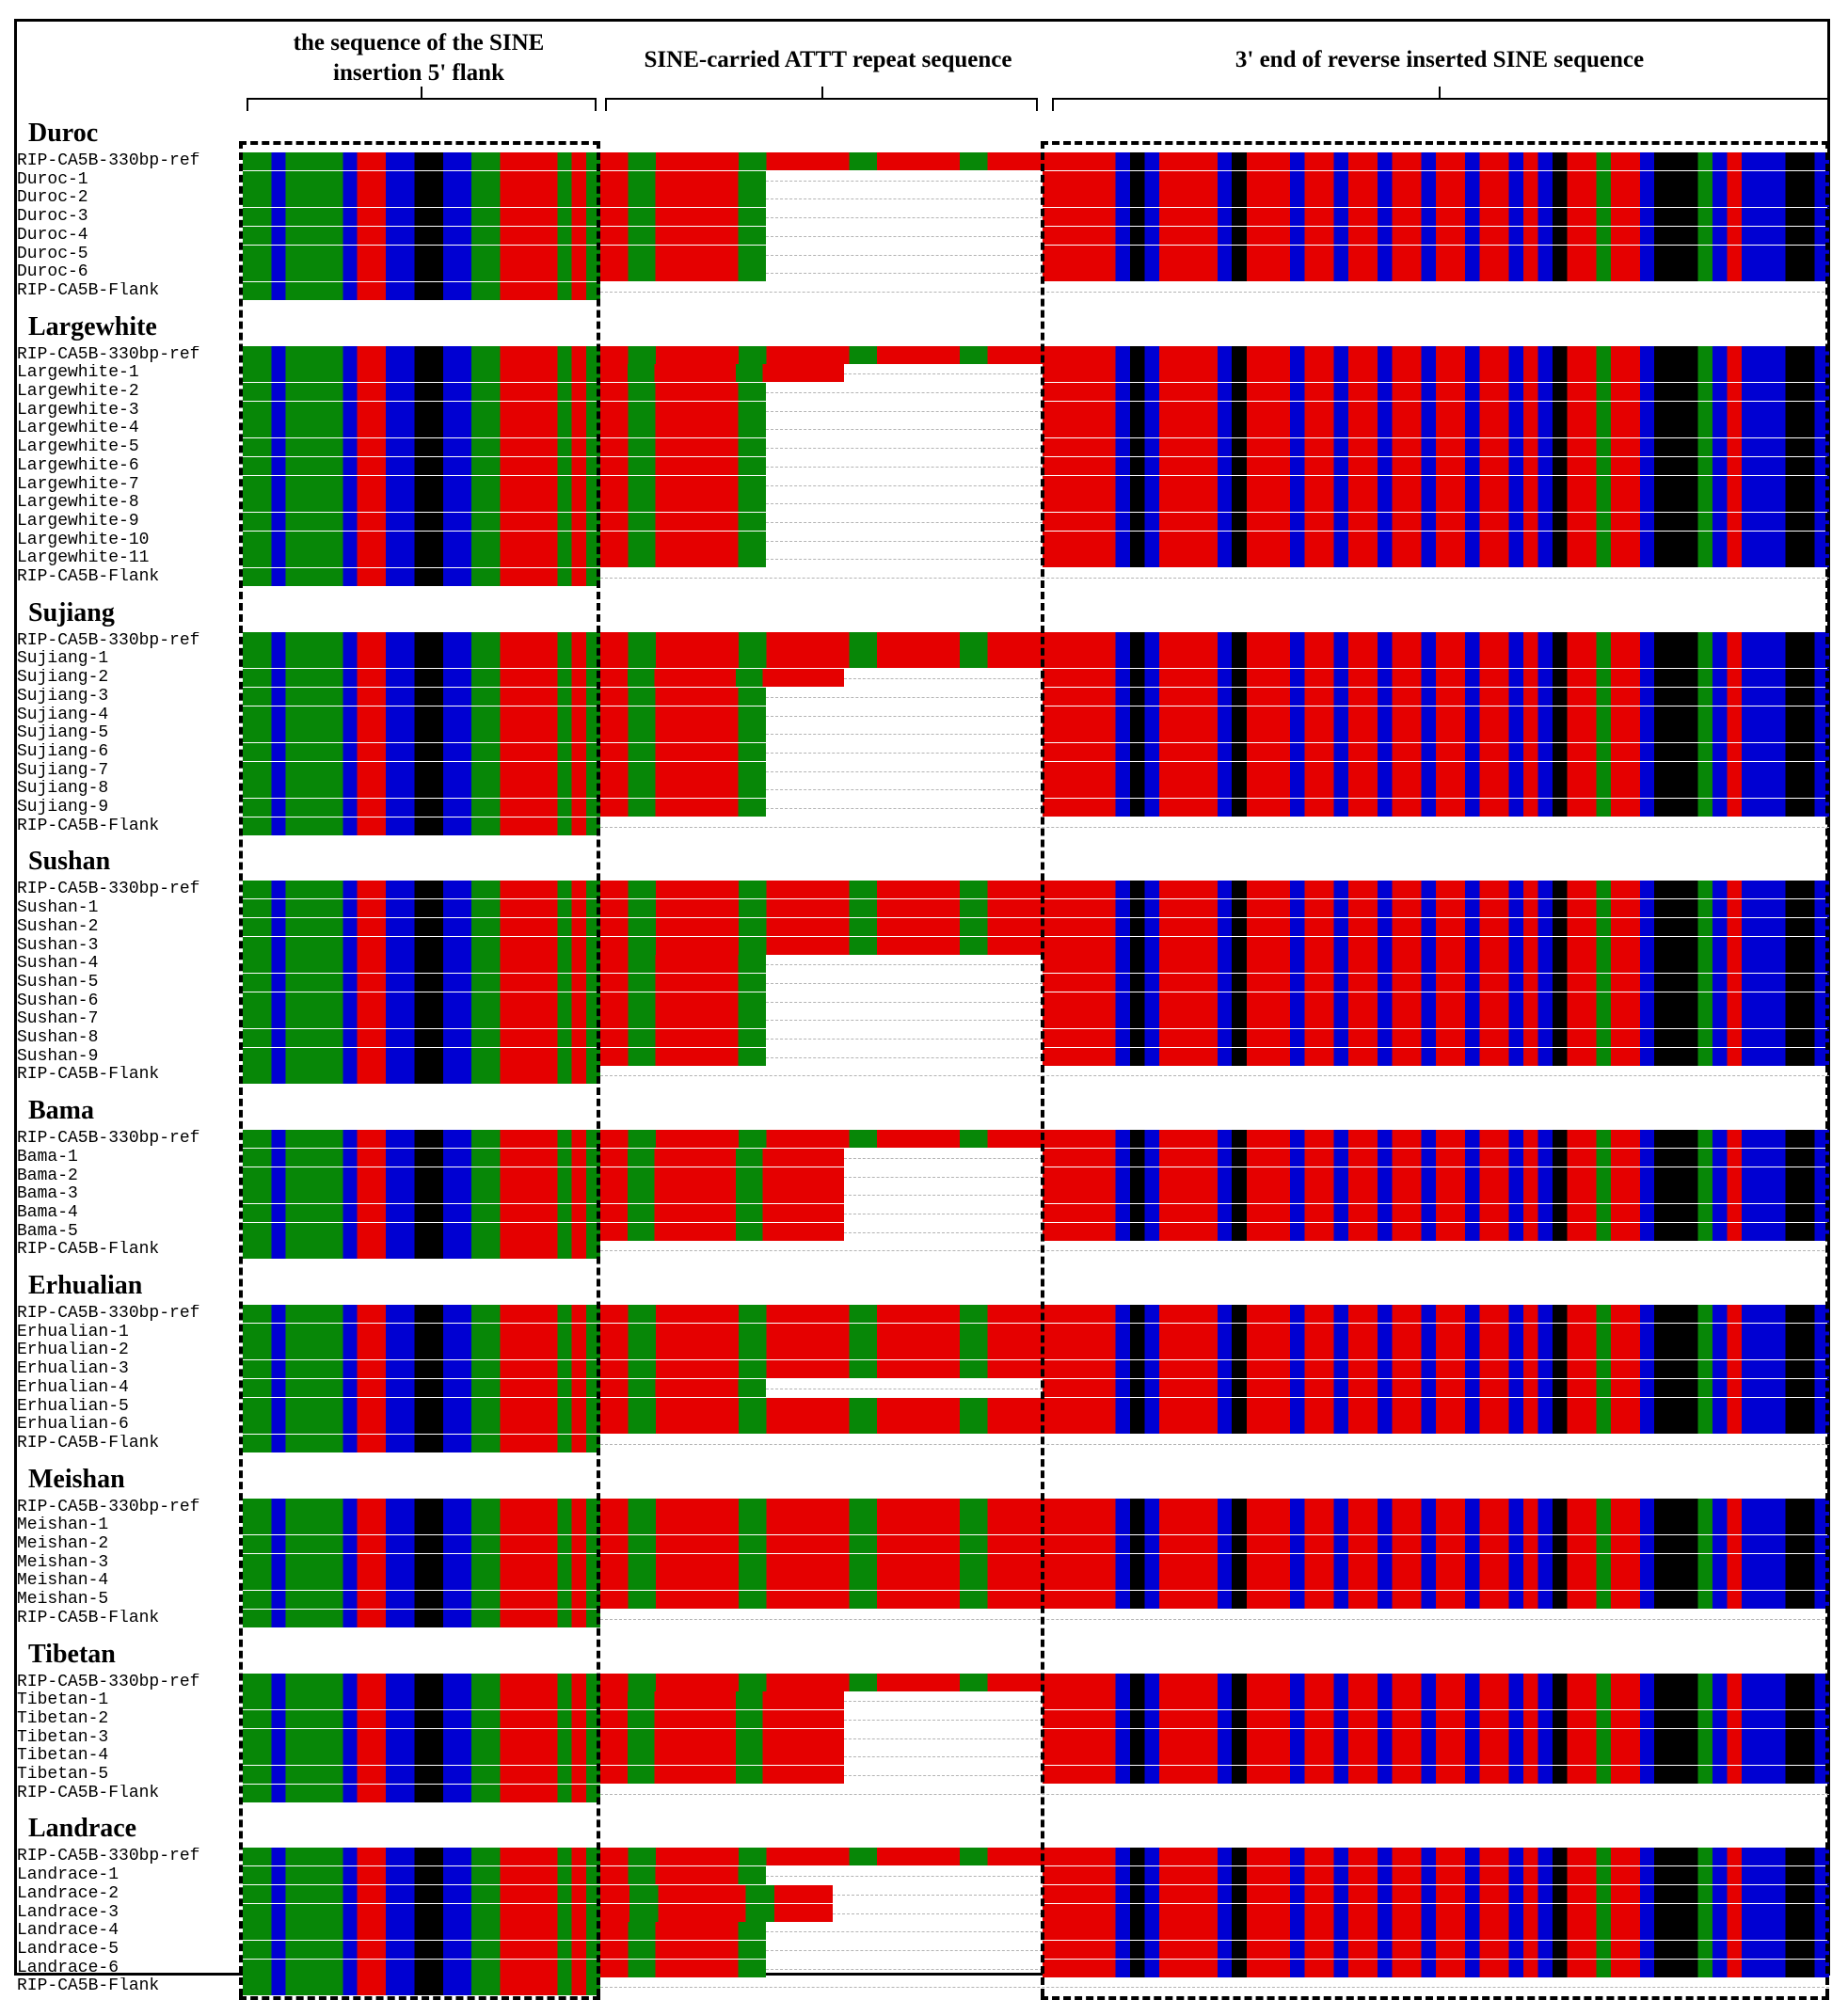  What do you see at coordinates (63, 751) in the screenshot?
I see `sequence-label: Sujiang-6` at bounding box center [63, 751].